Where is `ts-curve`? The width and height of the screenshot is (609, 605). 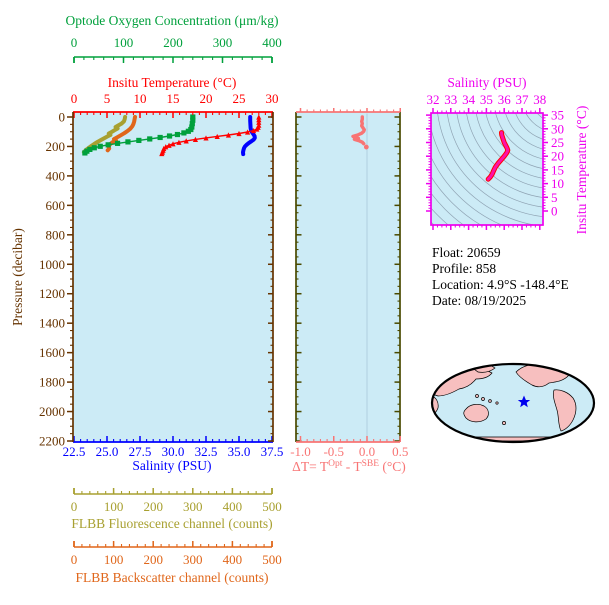 ts-curve is located at coordinates (498, 156).